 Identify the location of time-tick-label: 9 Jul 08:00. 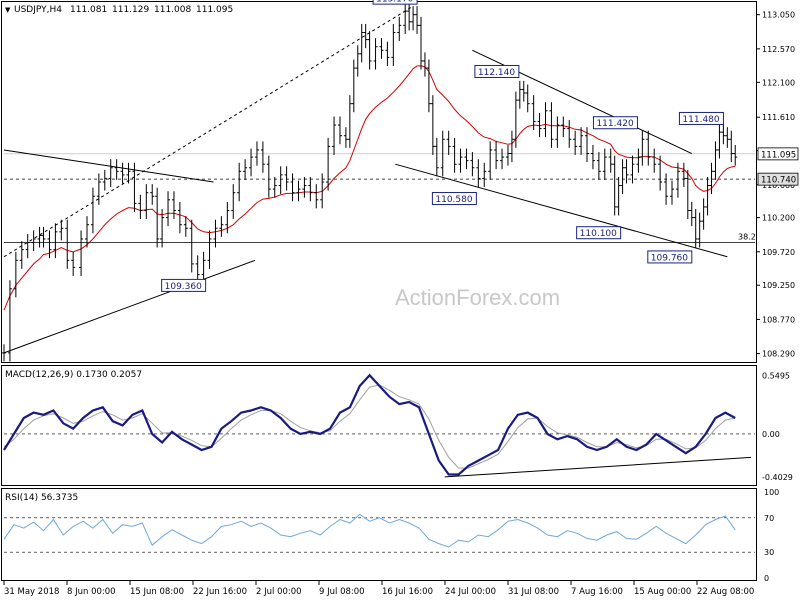
(342, 592).